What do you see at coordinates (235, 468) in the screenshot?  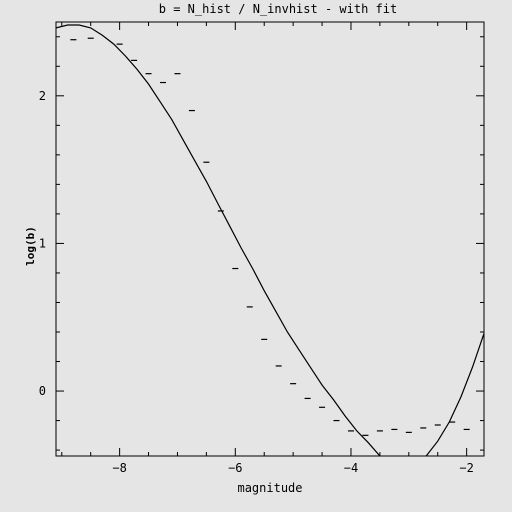 I see `x-tick-label: −6` at bounding box center [235, 468].